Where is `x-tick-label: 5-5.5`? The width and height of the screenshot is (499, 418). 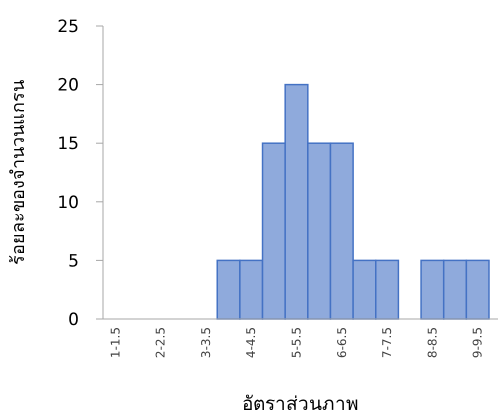 x-tick-label: 5-5.5 is located at coordinates (297, 342).